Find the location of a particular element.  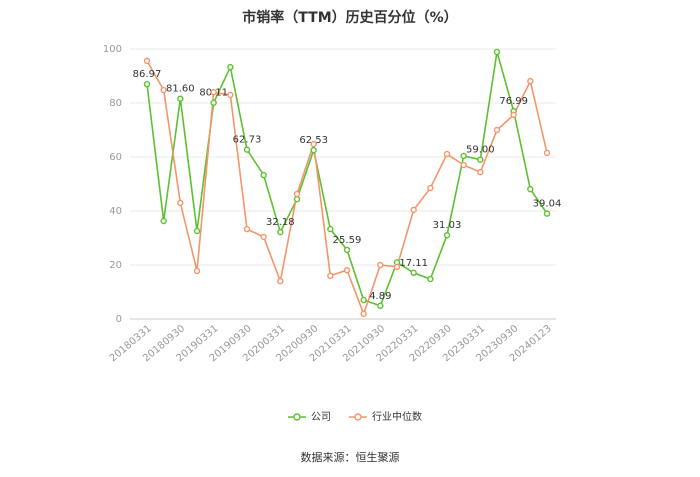

data-label: 86.97 is located at coordinates (147, 74).